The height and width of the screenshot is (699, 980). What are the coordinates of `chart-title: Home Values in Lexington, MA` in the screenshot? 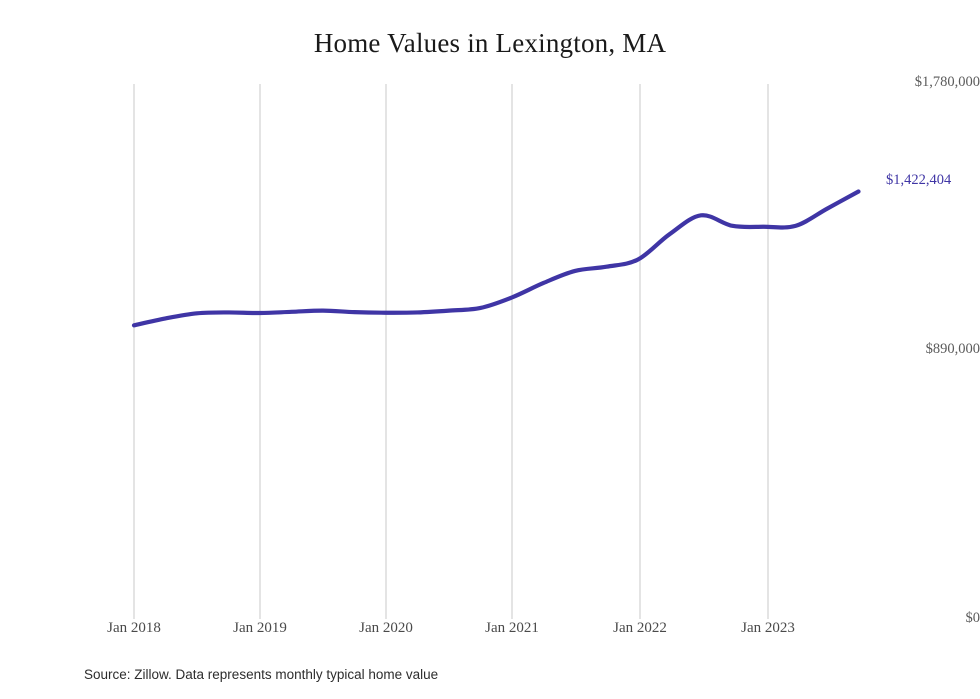 It's located at (490, 43).